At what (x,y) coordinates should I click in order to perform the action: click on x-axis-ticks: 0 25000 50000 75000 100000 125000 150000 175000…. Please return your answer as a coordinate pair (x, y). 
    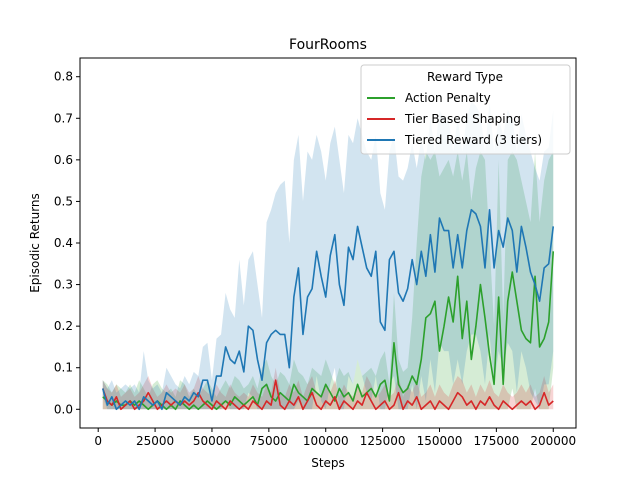
    Looking at the image, I should click on (335, 438).